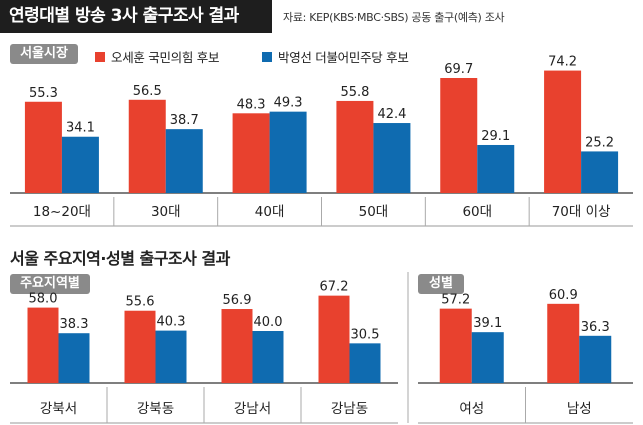 The image size is (643, 425). I want to click on age-category-label-1: 30대, so click(166, 212).